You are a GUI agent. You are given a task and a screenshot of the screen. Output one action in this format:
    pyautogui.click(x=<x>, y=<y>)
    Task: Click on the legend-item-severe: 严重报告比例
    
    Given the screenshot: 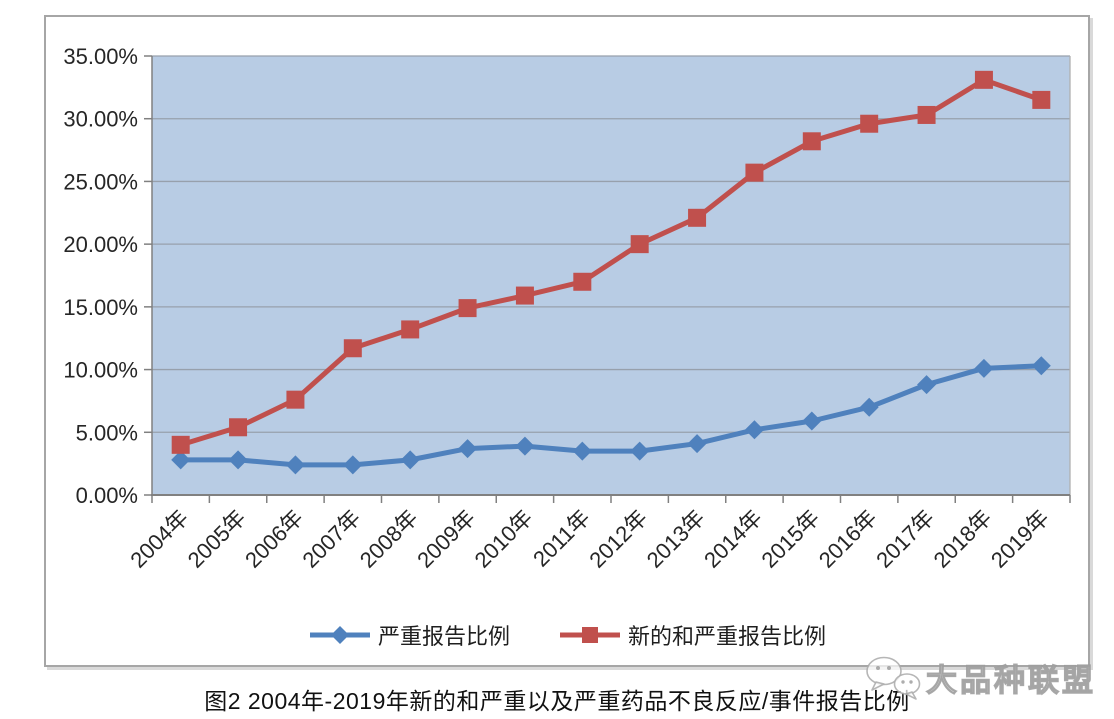 What is the action you would take?
    pyautogui.click(x=409, y=635)
    